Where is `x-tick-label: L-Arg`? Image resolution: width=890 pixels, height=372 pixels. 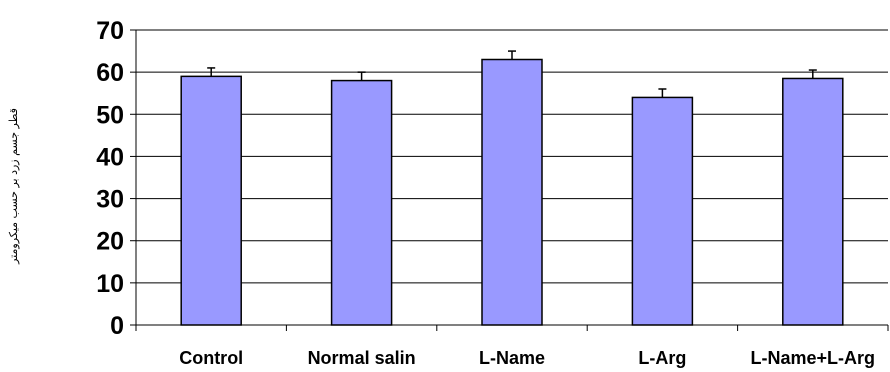 x-tick-label: L-Arg is located at coordinates (662, 358).